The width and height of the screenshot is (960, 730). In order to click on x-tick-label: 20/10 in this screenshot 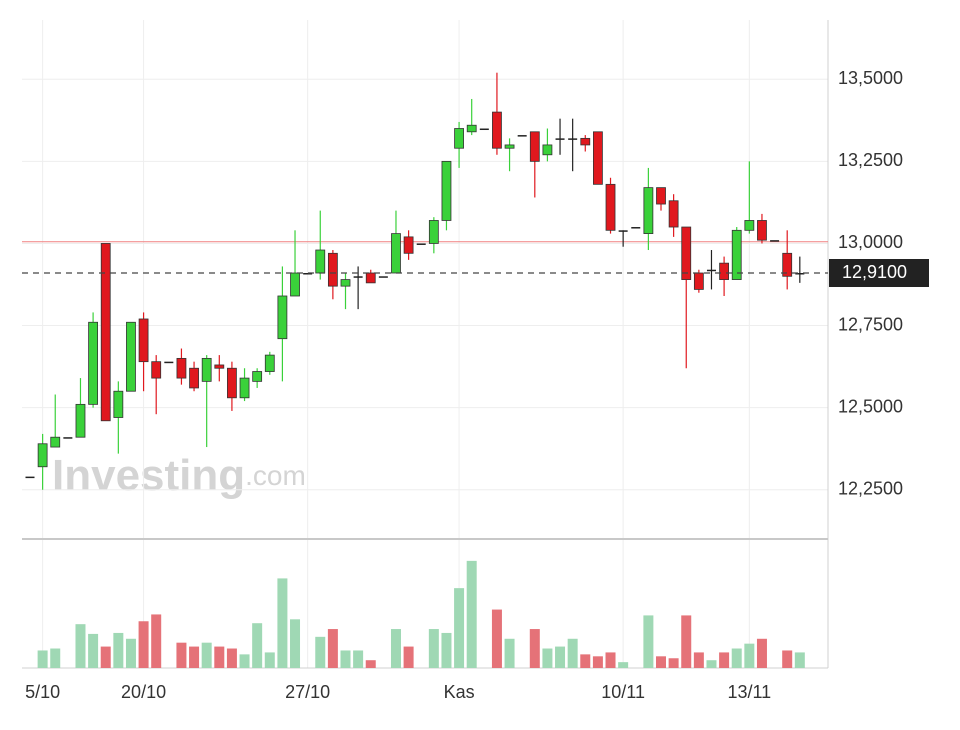, I will do `click(143, 692)`.